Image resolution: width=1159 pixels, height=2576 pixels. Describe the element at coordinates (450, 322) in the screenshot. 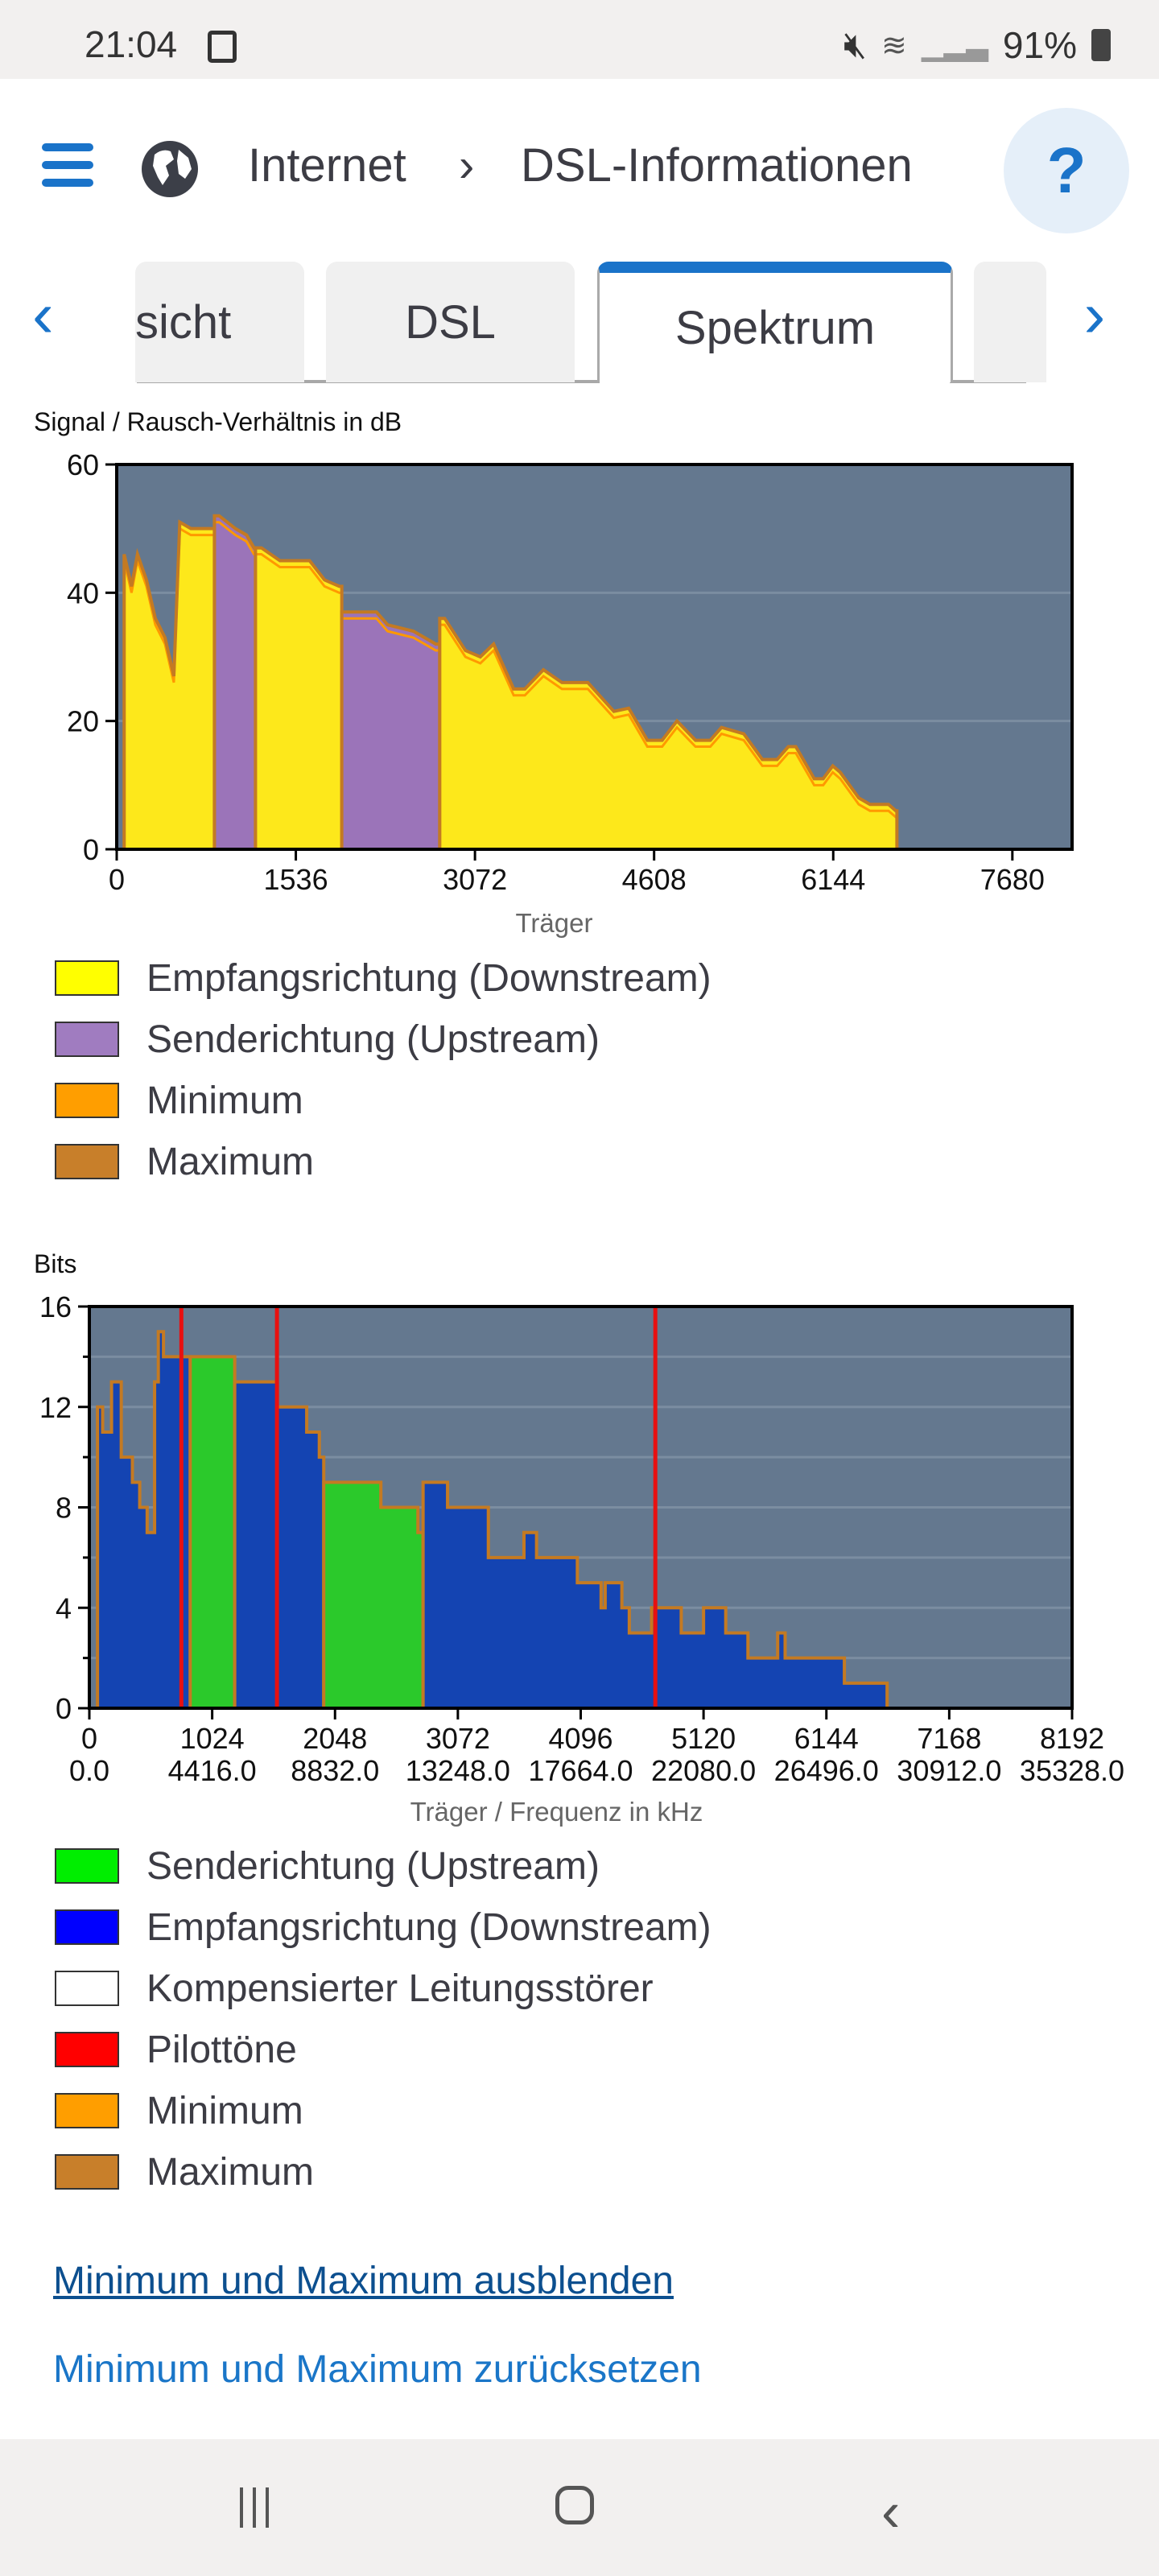

I see `tab-dsl: DSL` at that location.